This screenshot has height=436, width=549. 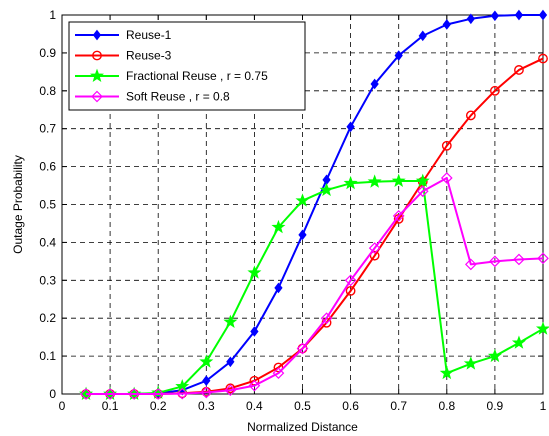 What do you see at coordinates (52, 394) in the screenshot?
I see `y-tick-label: 0` at bounding box center [52, 394].